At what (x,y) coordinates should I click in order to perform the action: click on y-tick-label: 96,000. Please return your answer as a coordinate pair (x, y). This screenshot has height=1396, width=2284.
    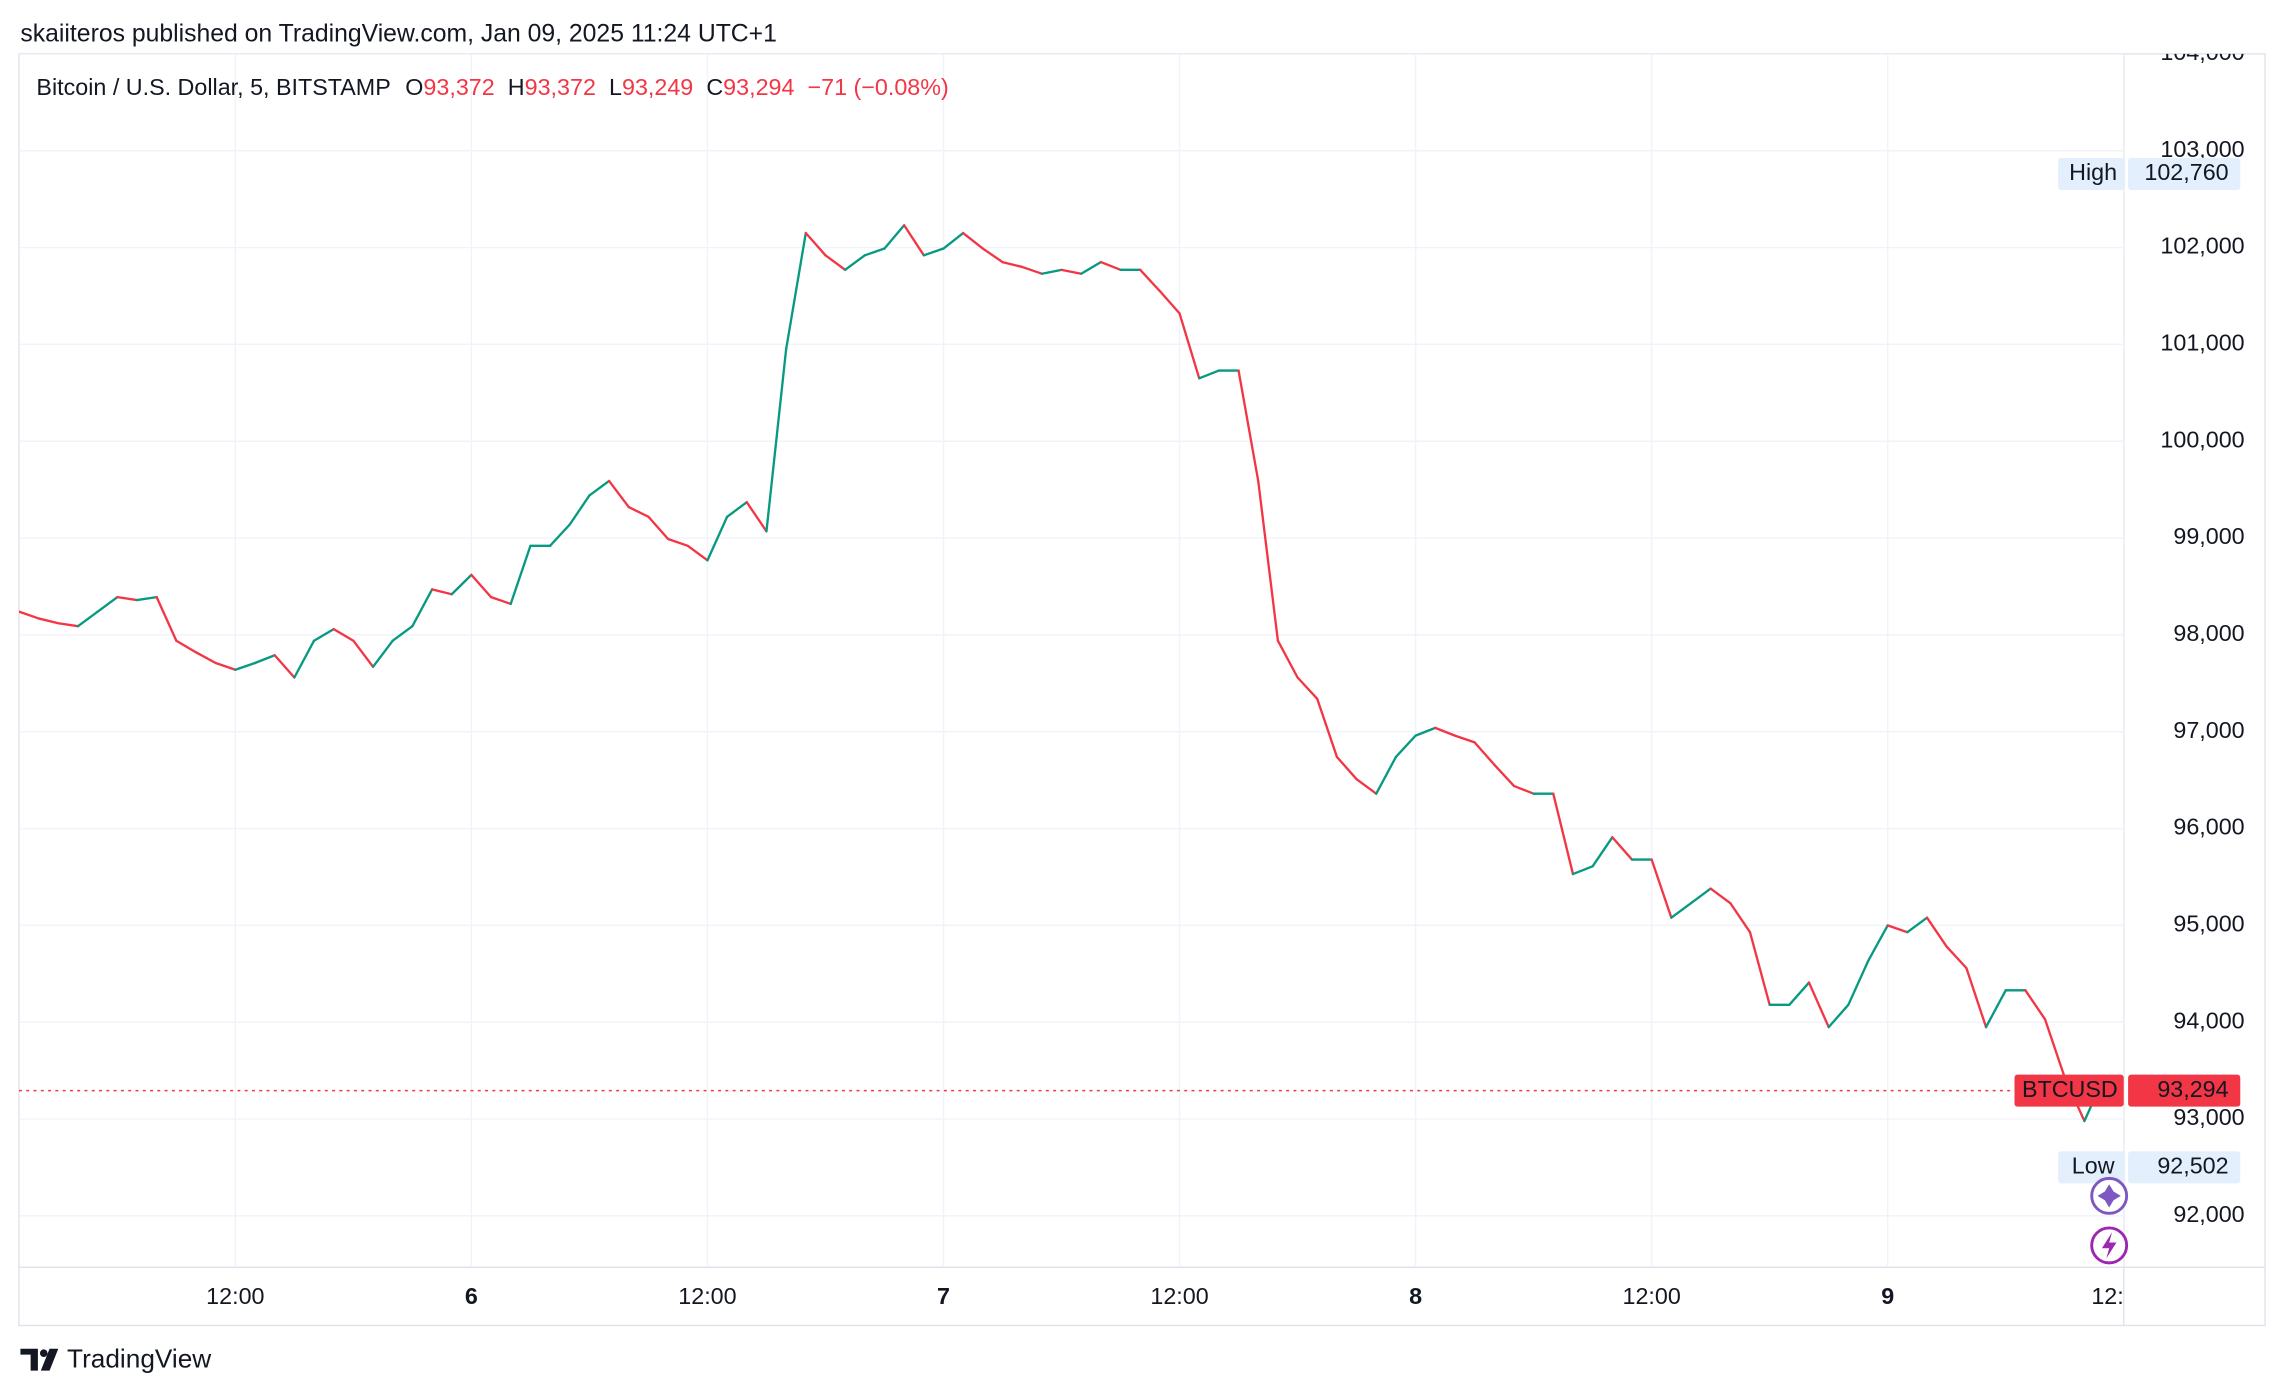
    Looking at the image, I should click on (2208, 827).